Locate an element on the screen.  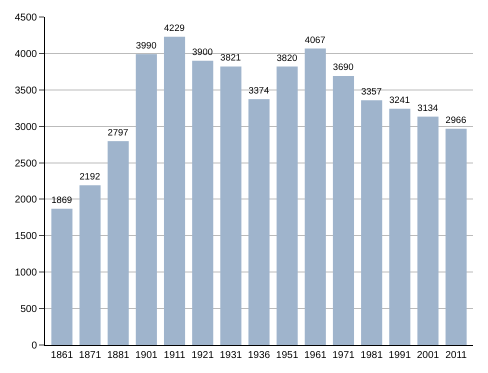
y-tick-label: 3000 is located at coordinates (26, 127).